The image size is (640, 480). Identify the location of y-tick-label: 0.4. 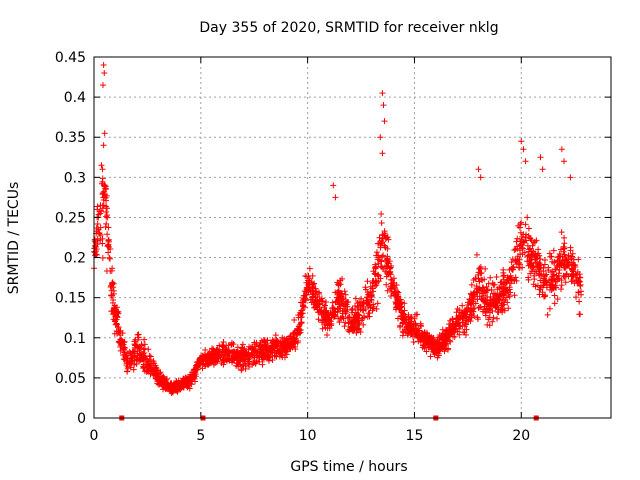
(75, 98).